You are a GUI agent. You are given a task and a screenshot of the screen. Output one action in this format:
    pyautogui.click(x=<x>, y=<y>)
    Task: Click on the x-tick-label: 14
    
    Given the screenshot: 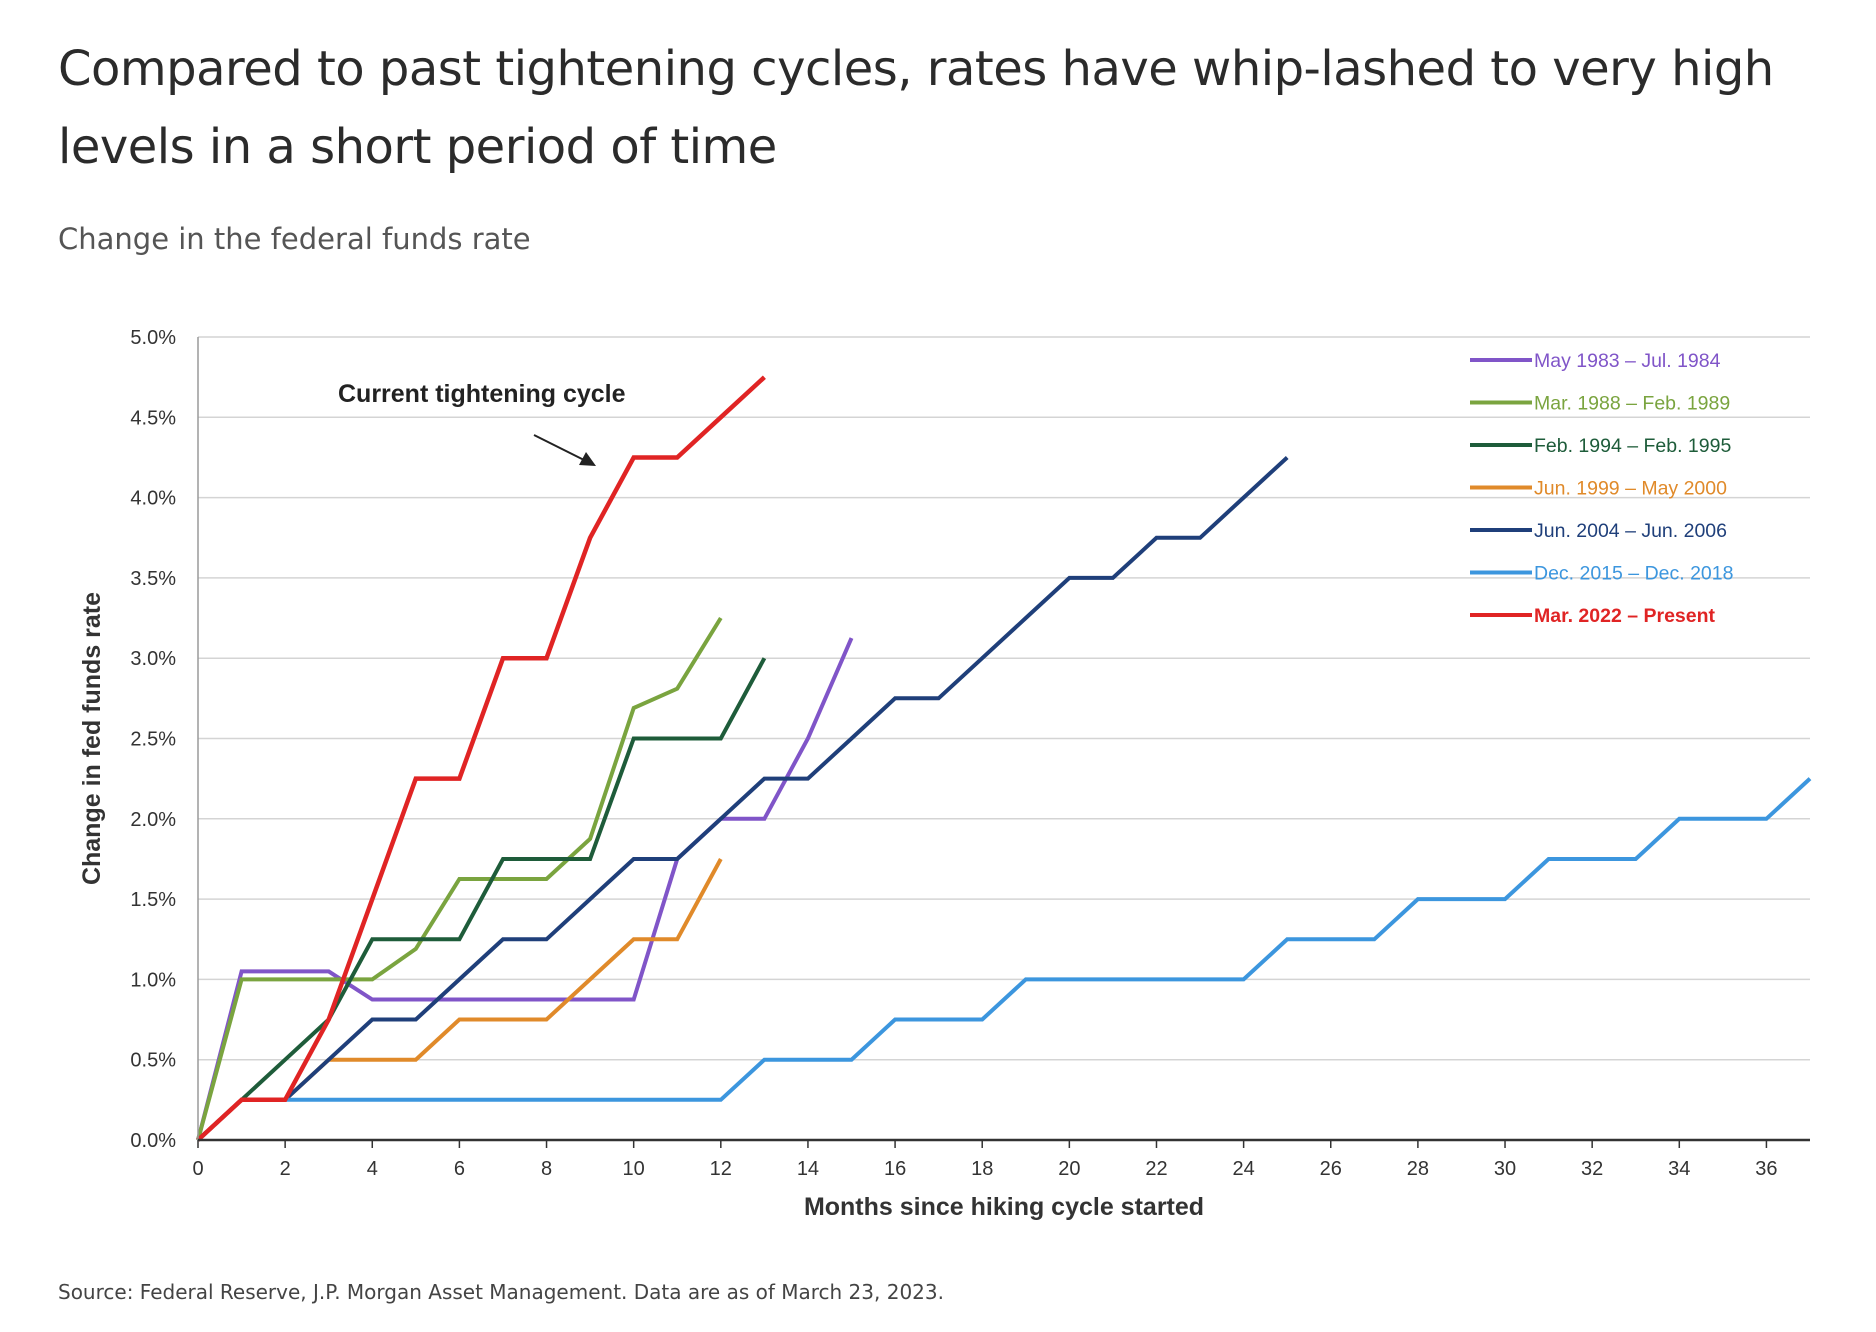 What is the action you would take?
    pyautogui.click(x=808, y=1169)
    